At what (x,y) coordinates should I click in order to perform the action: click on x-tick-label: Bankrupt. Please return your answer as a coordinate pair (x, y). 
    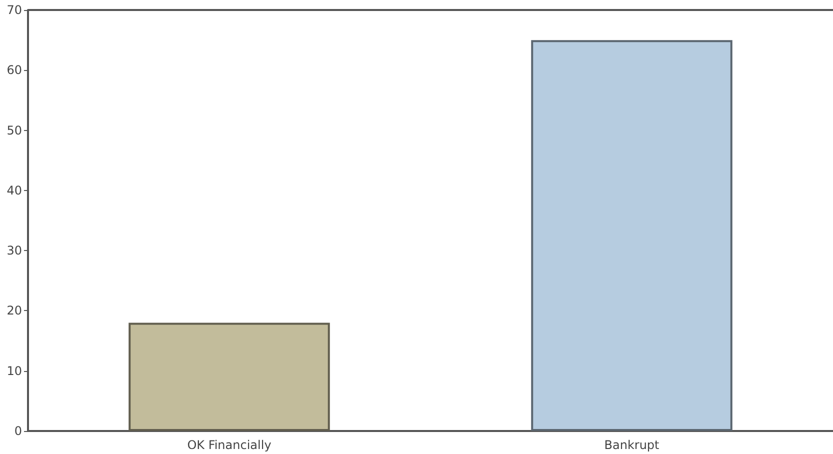
    Looking at the image, I should click on (632, 445).